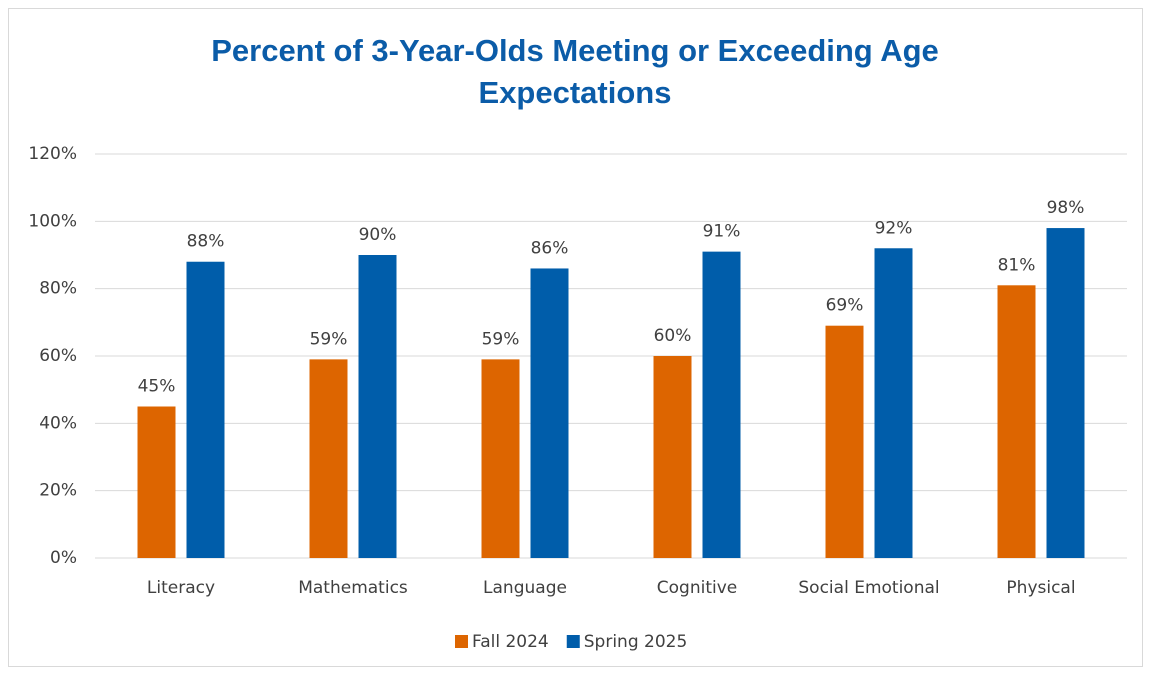 The image size is (1151, 675). I want to click on x-tick-label: Physical, so click(1040, 588).